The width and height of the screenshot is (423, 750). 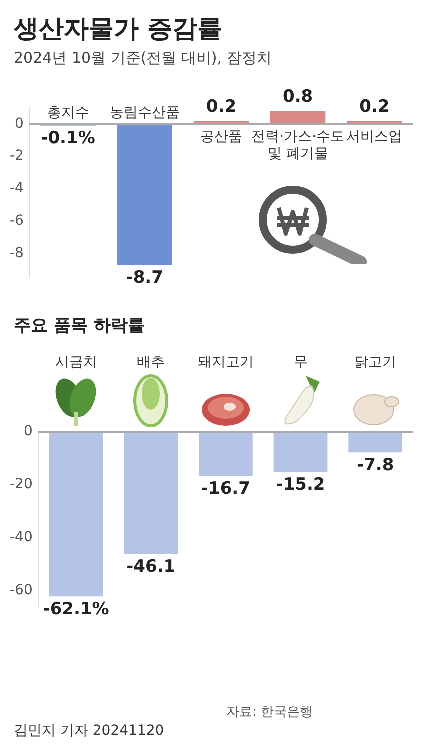 What do you see at coordinates (151, 567) in the screenshot?
I see `data-label: -46.1` at bounding box center [151, 567].